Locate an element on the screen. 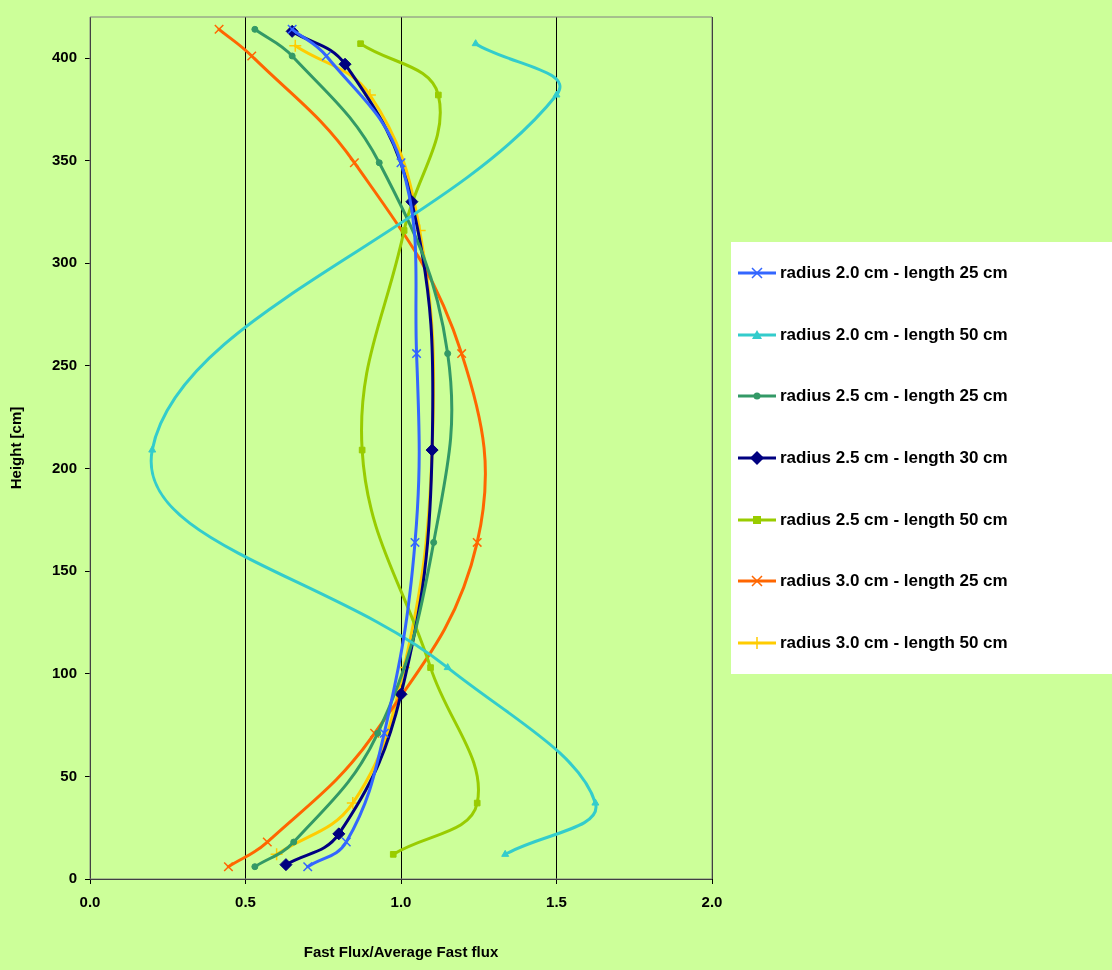 Image resolution: width=1112 pixels, height=970 pixels. y-axis-title: Height [cm] is located at coordinates (16, 448).